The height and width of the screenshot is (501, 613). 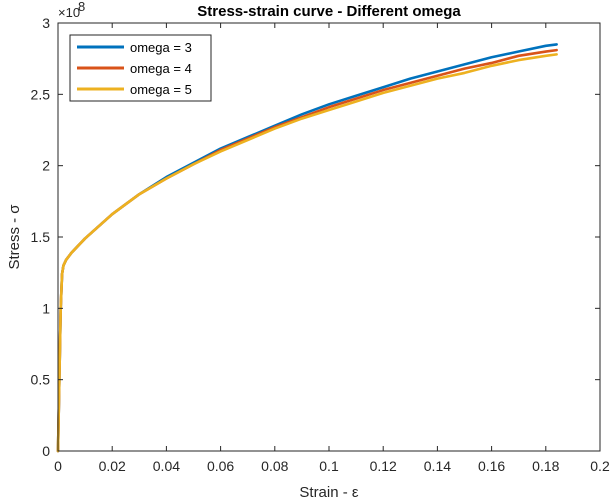 What do you see at coordinates (383, 466) in the screenshot?
I see `x-tick-label: 0.12` at bounding box center [383, 466].